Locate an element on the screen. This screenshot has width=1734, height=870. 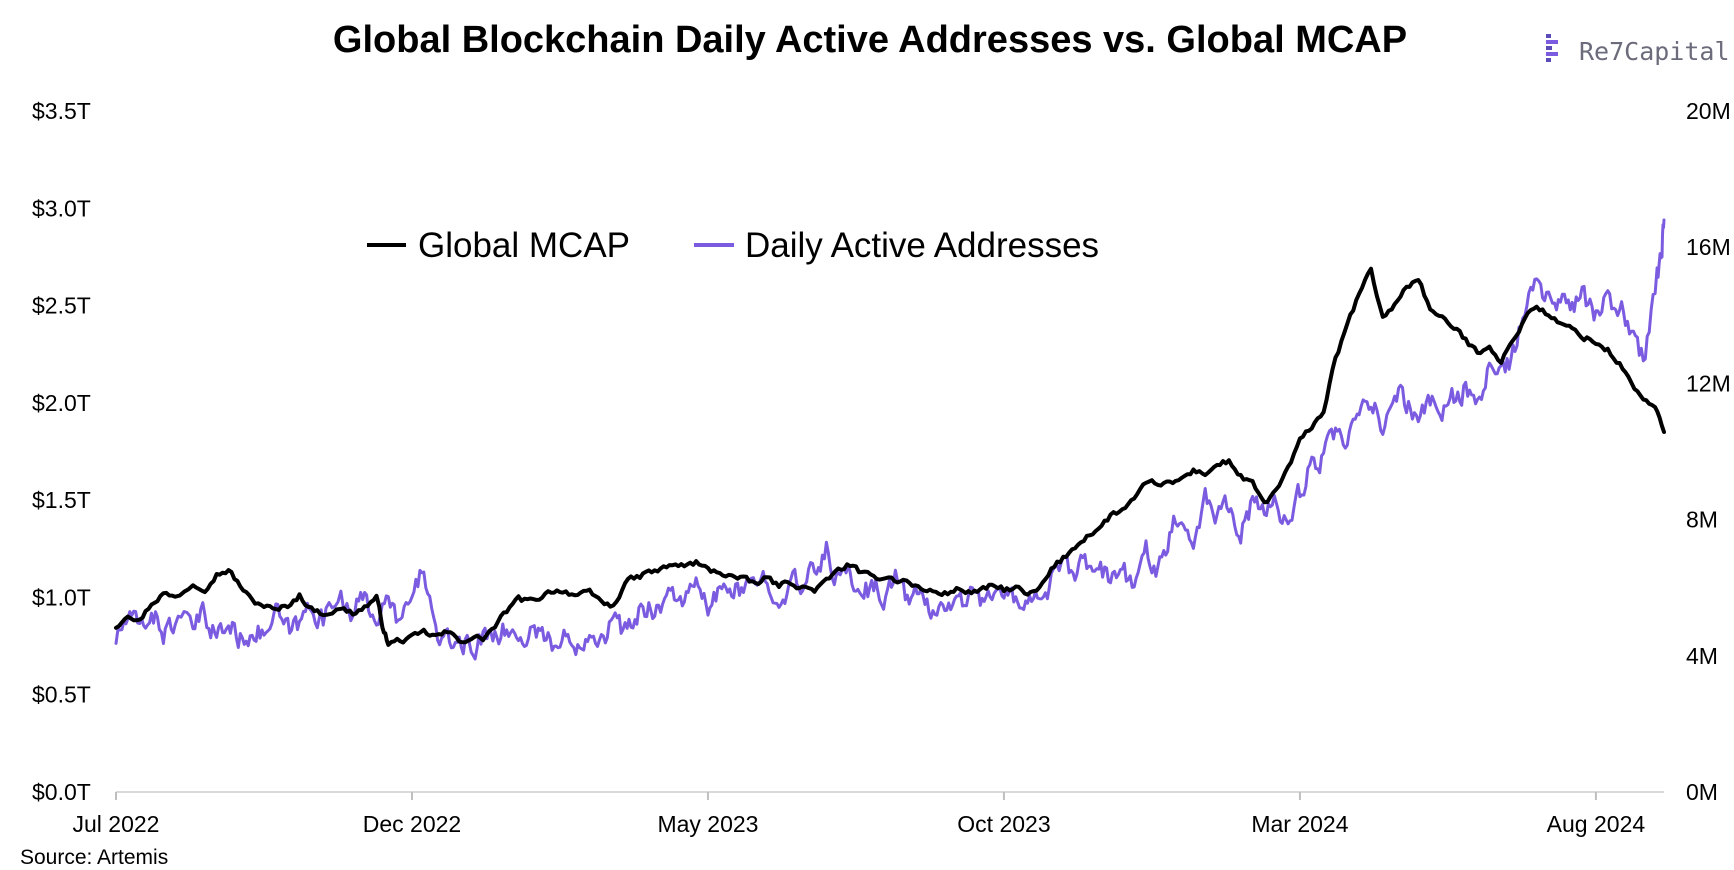
x-tick-label: May 2023 is located at coordinates (707, 824).